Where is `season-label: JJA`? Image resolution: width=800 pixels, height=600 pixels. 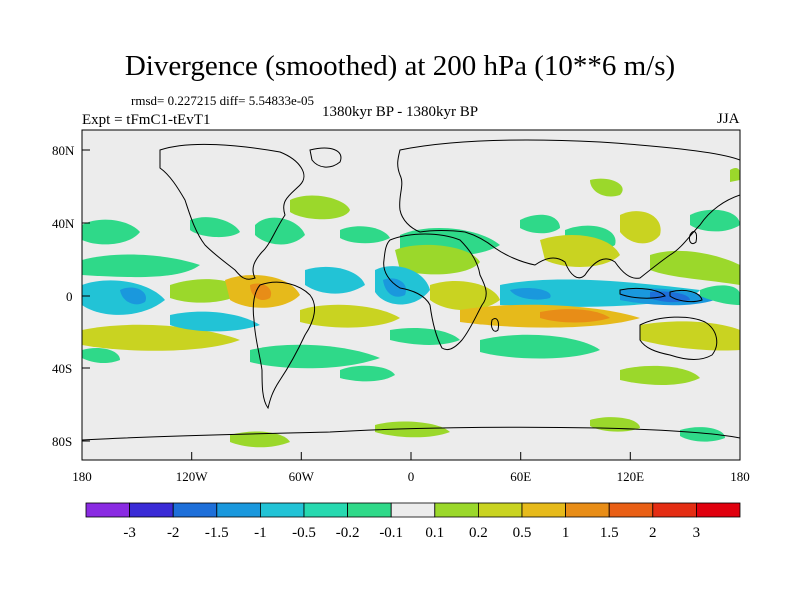
season-label: JJA is located at coordinates (728, 119).